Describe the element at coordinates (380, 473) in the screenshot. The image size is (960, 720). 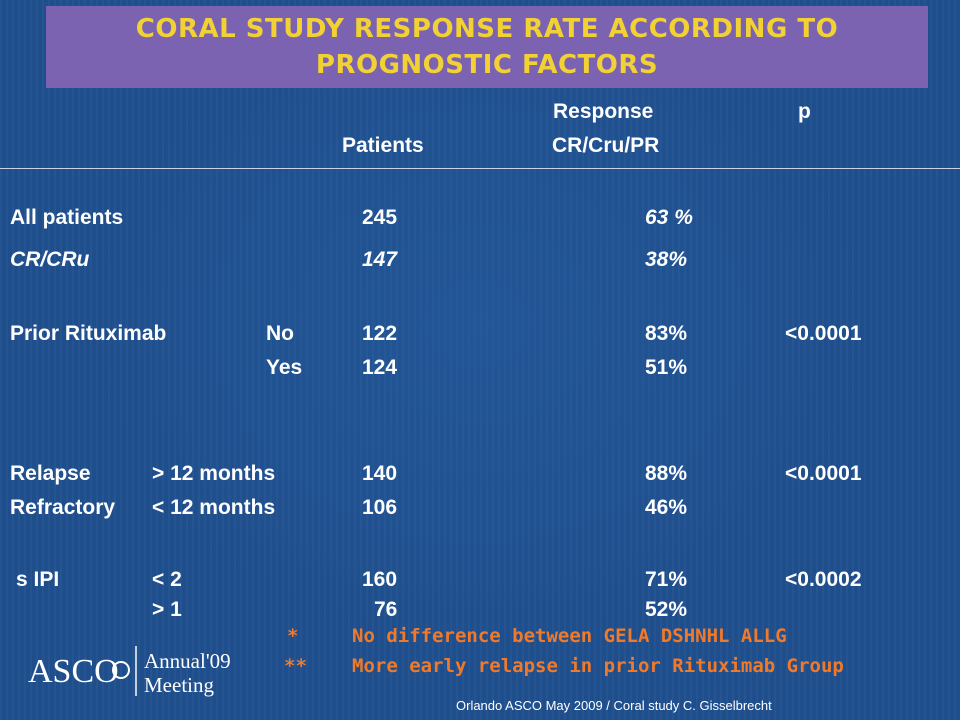
I see `row-patients: 140` at that location.